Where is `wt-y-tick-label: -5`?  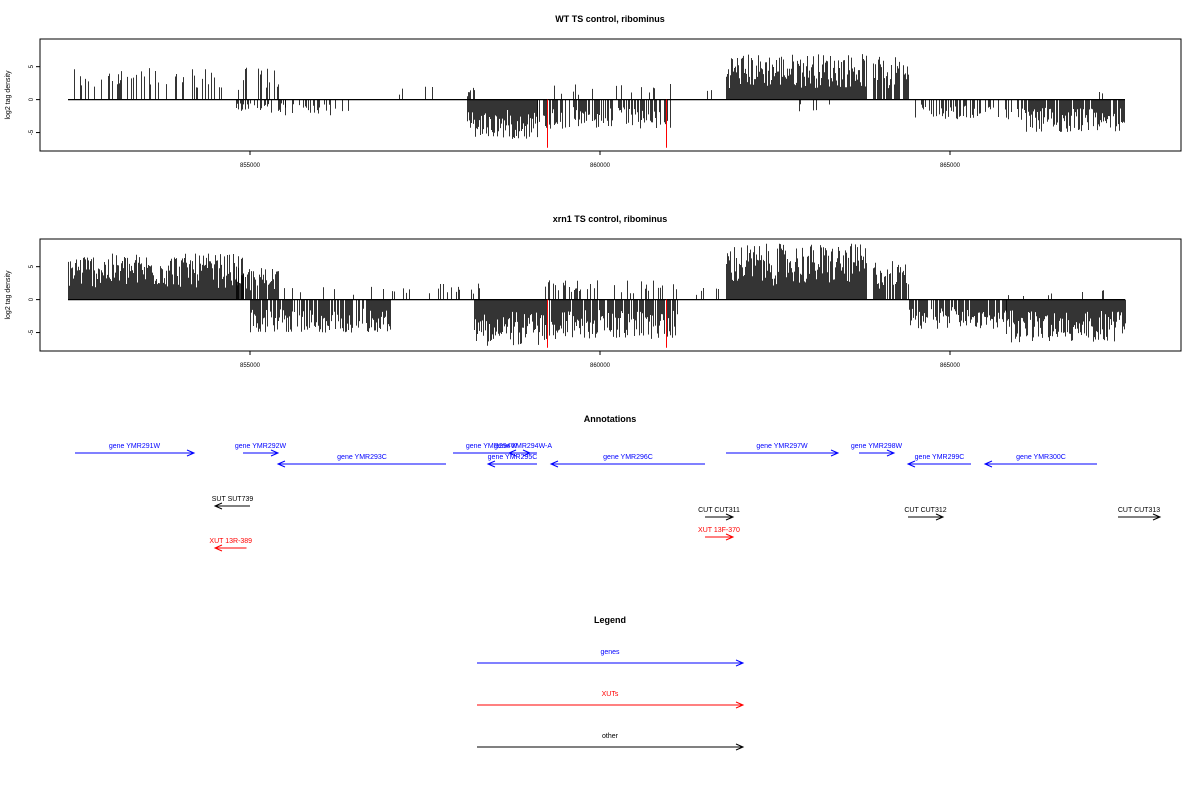
wt-y-tick-label: -5 is located at coordinates (32, 132).